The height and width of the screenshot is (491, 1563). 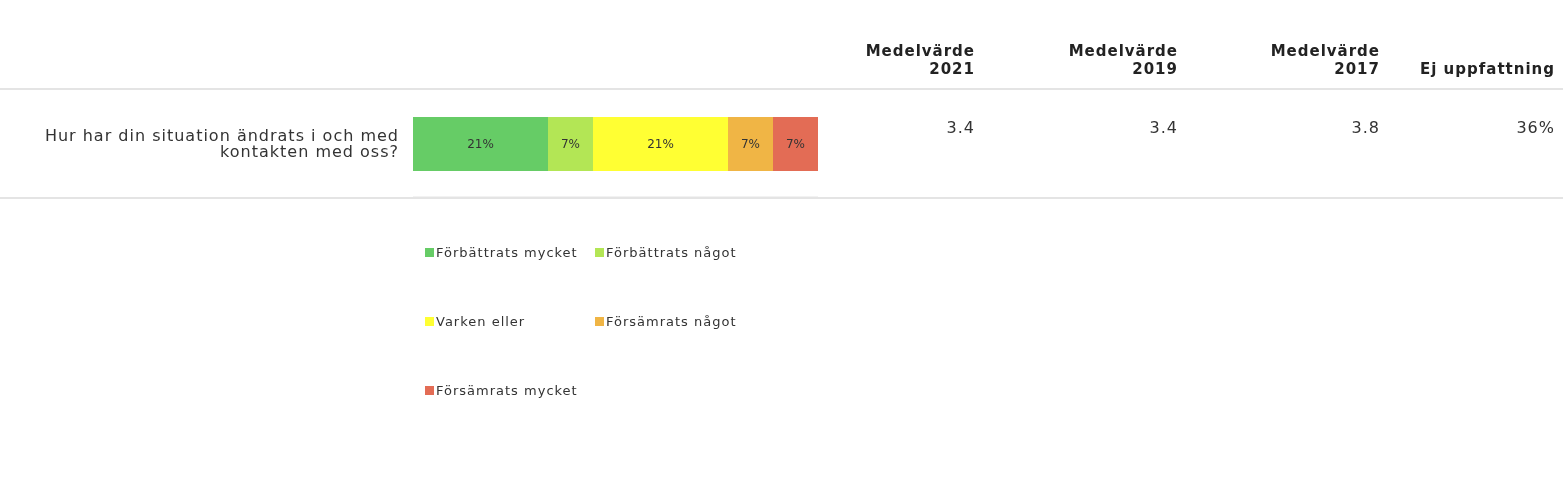 What do you see at coordinates (481, 321) in the screenshot?
I see `legend-label: Varken eller` at bounding box center [481, 321].